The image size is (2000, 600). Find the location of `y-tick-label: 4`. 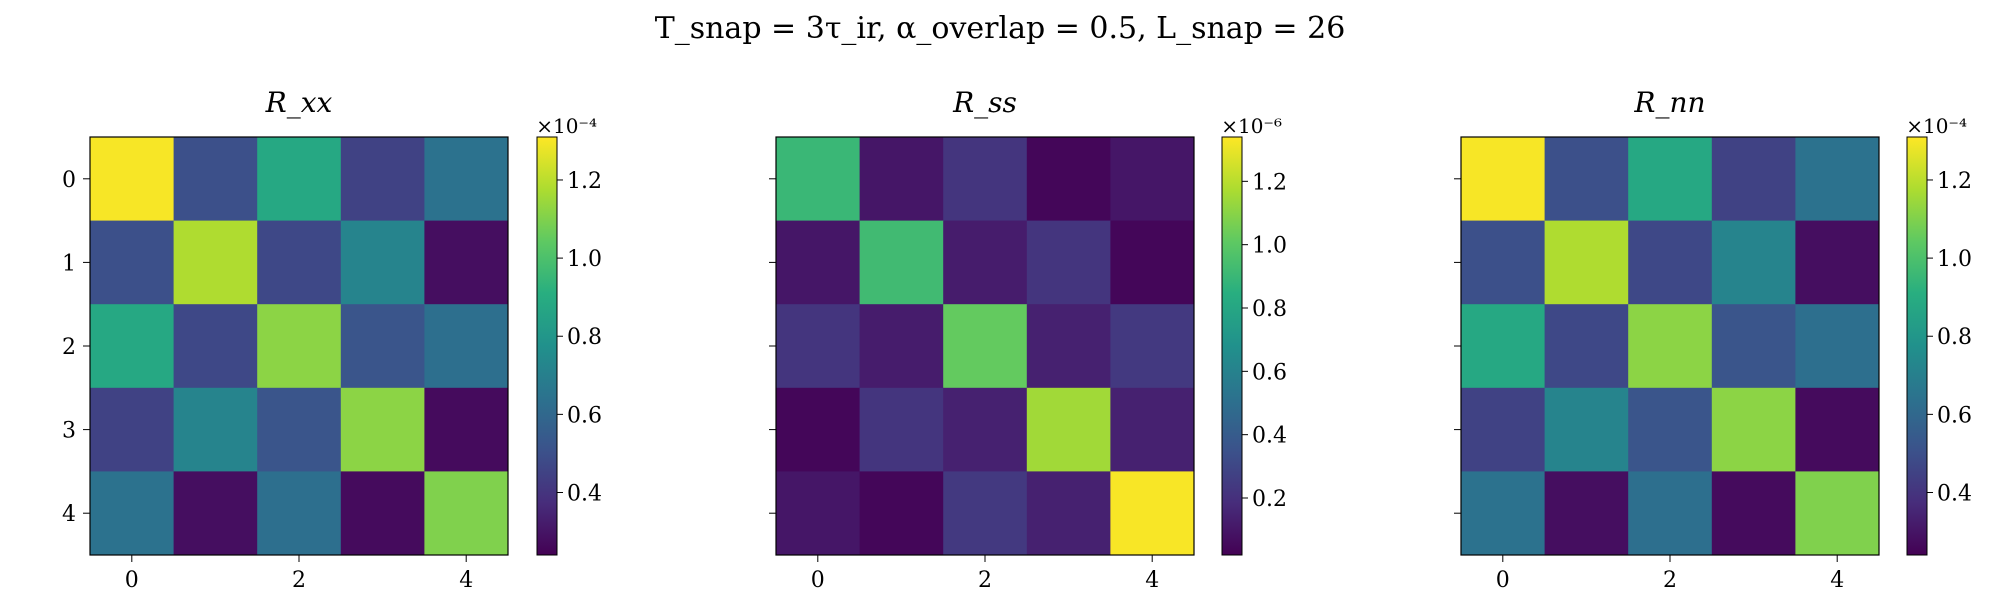

y-tick-label: 4 is located at coordinates (69, 514).